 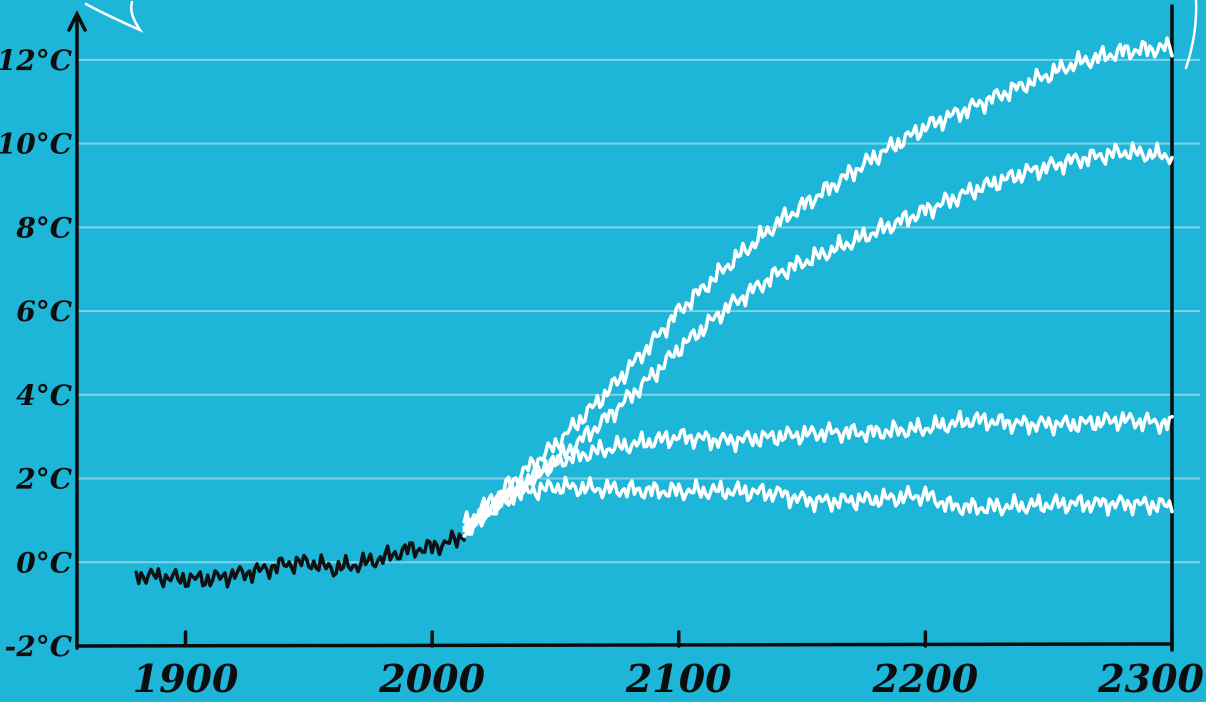 I want to click on x-ticks: 1900 2000 2100 2200 2300, so click(x=669, y=665).